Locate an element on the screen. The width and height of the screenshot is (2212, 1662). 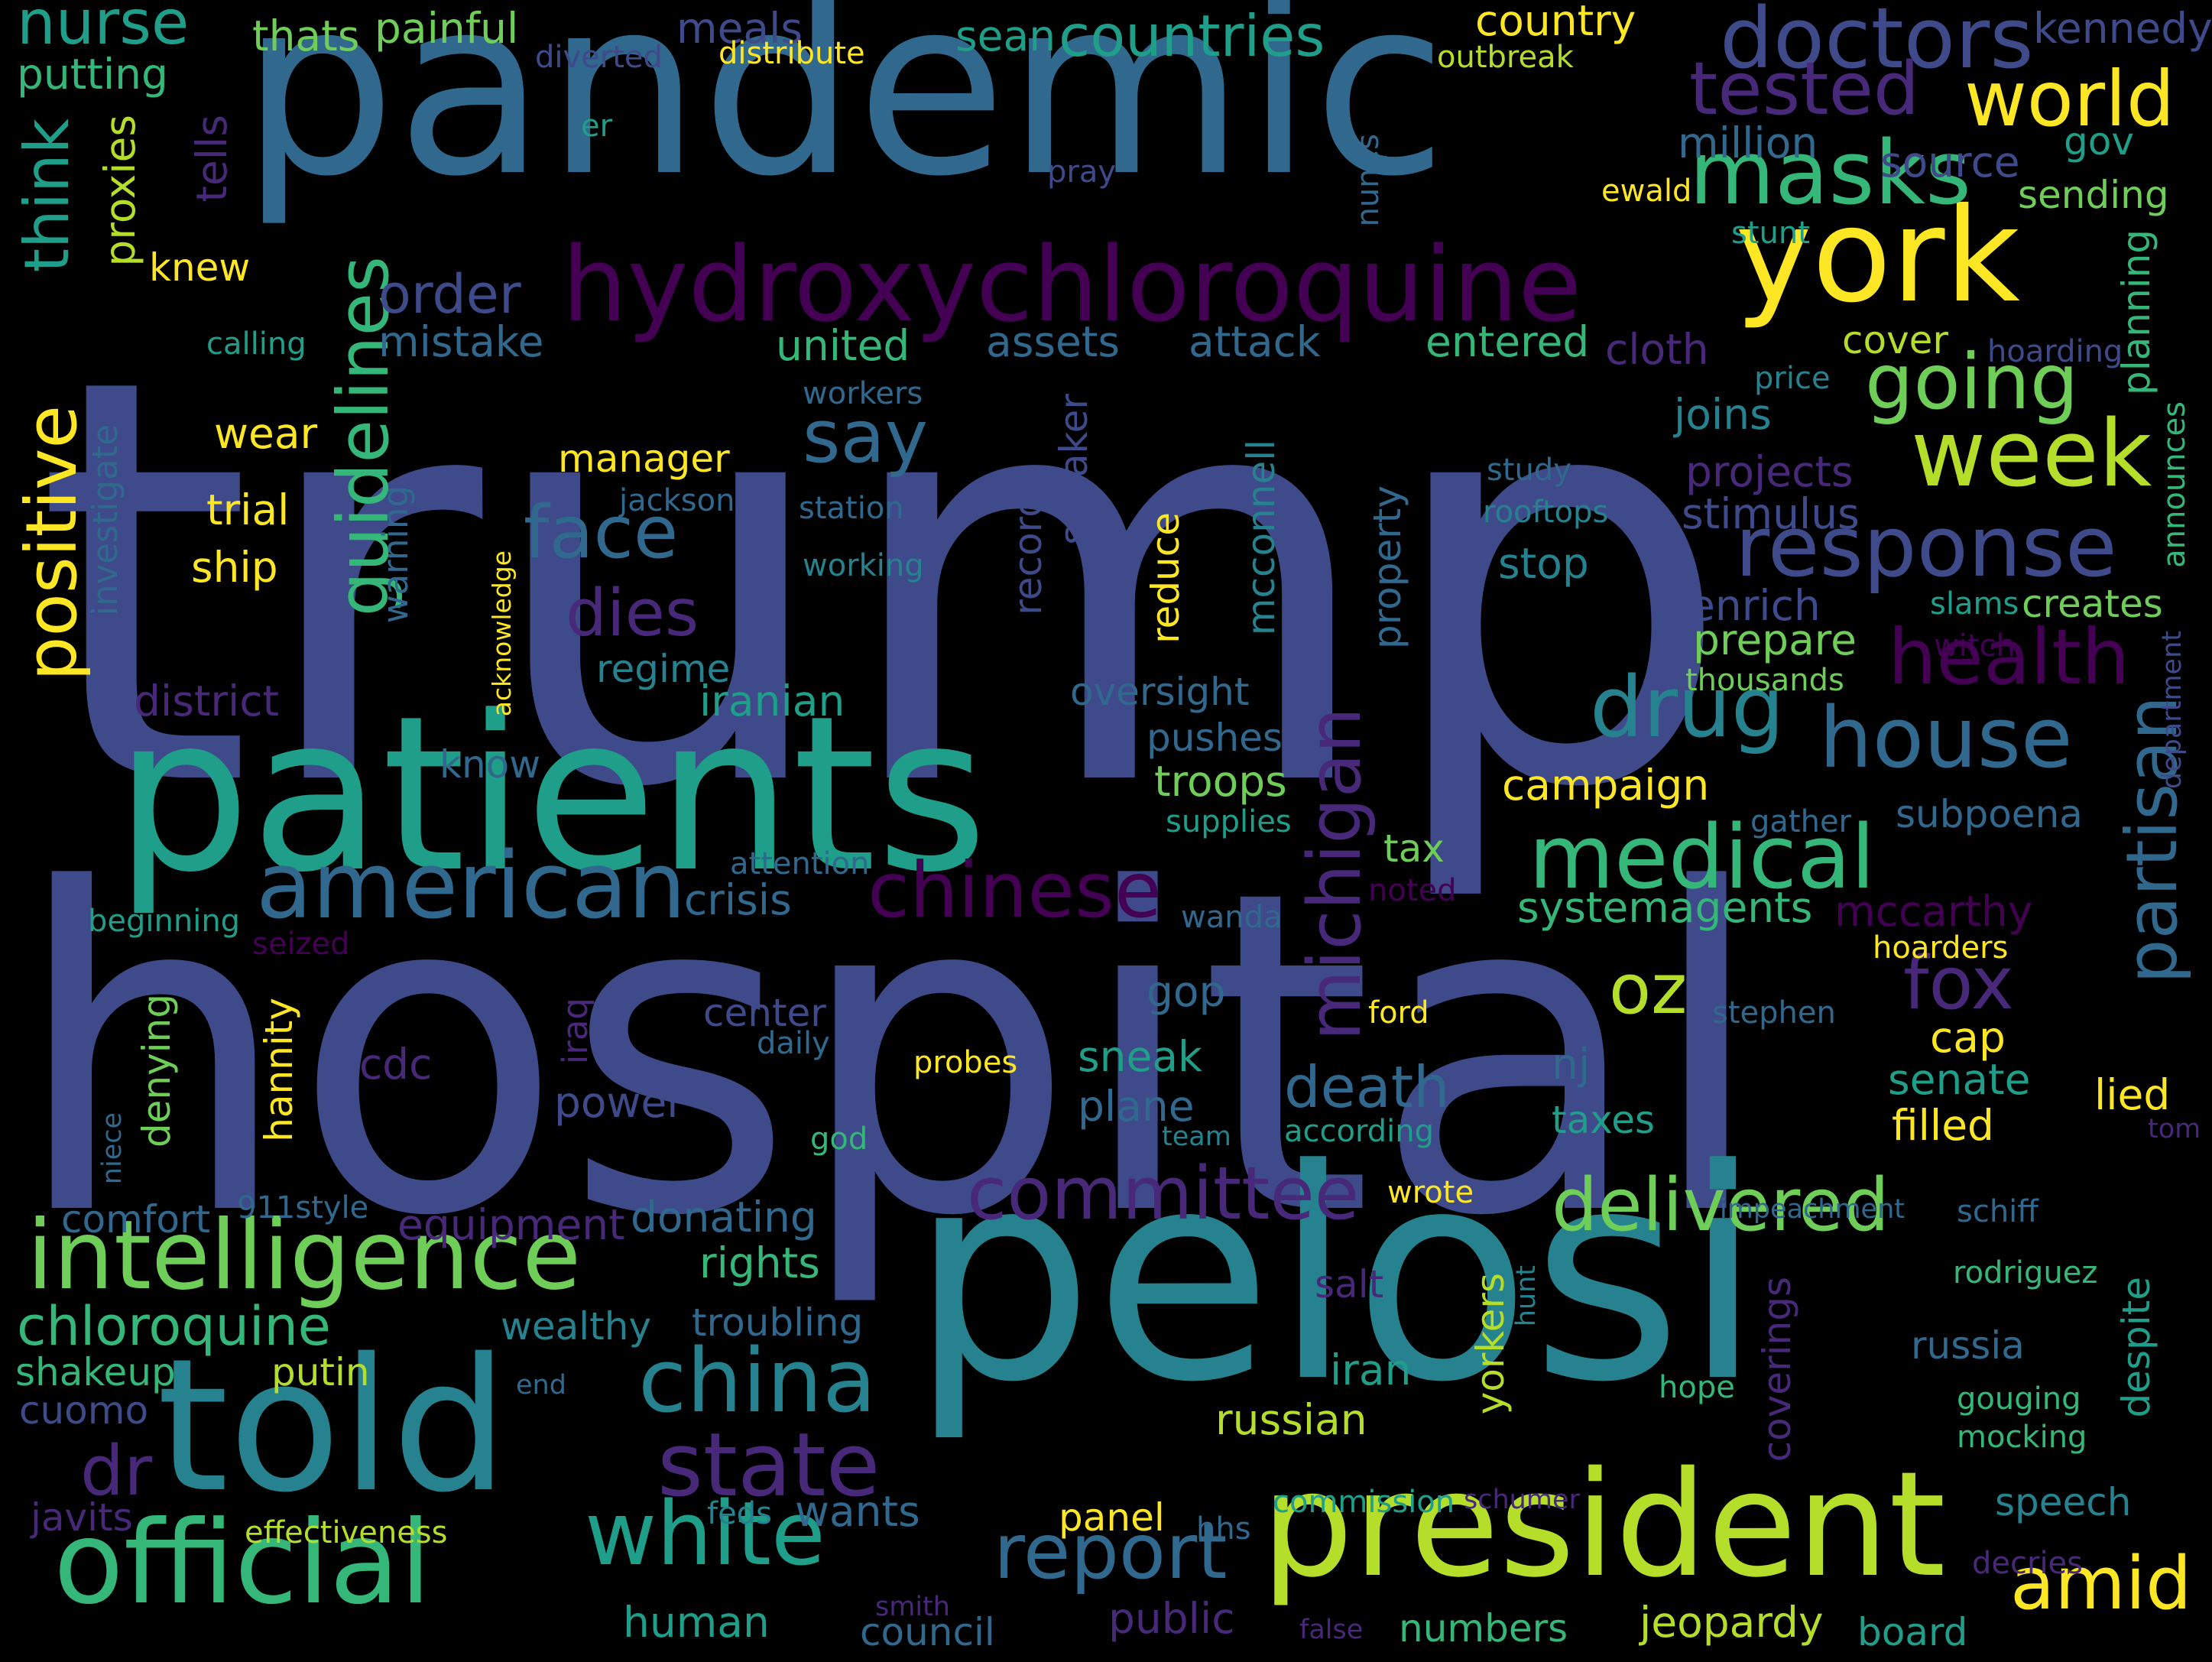
word-calling: calling is located at coordinates (256, 344).